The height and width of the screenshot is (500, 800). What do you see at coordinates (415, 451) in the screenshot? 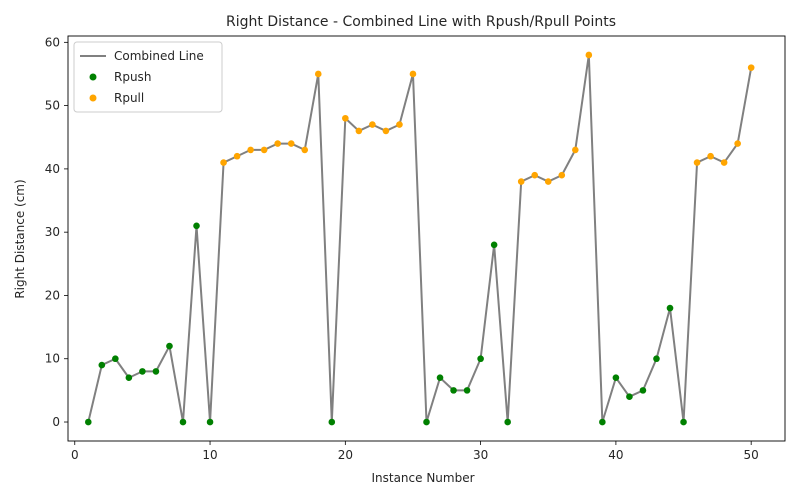
I see `x-axis: 0 10 20 30 40 50` at bounding box center [415, 451].